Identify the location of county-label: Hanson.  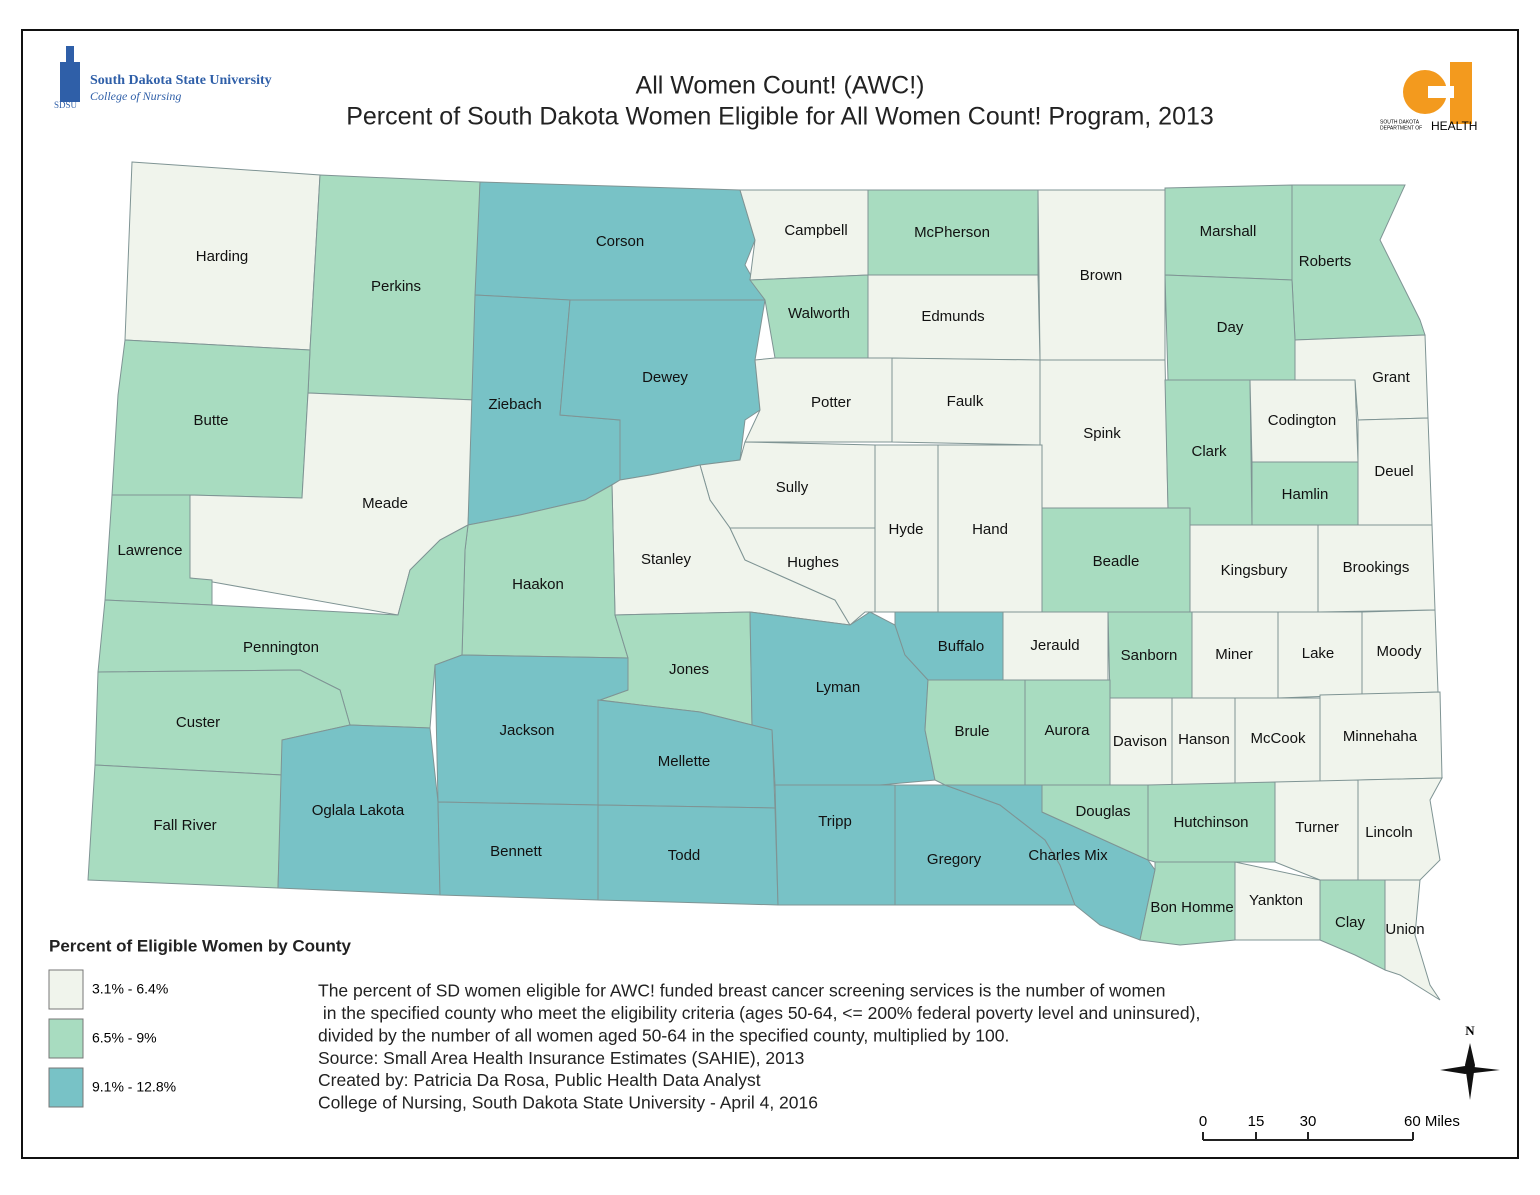
(1204, 739).